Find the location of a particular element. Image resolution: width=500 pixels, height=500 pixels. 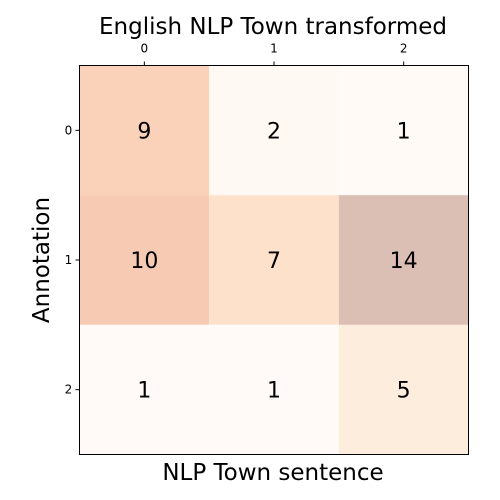

cell-value-label-2-0: 1 is located at coordinates (144, 391).